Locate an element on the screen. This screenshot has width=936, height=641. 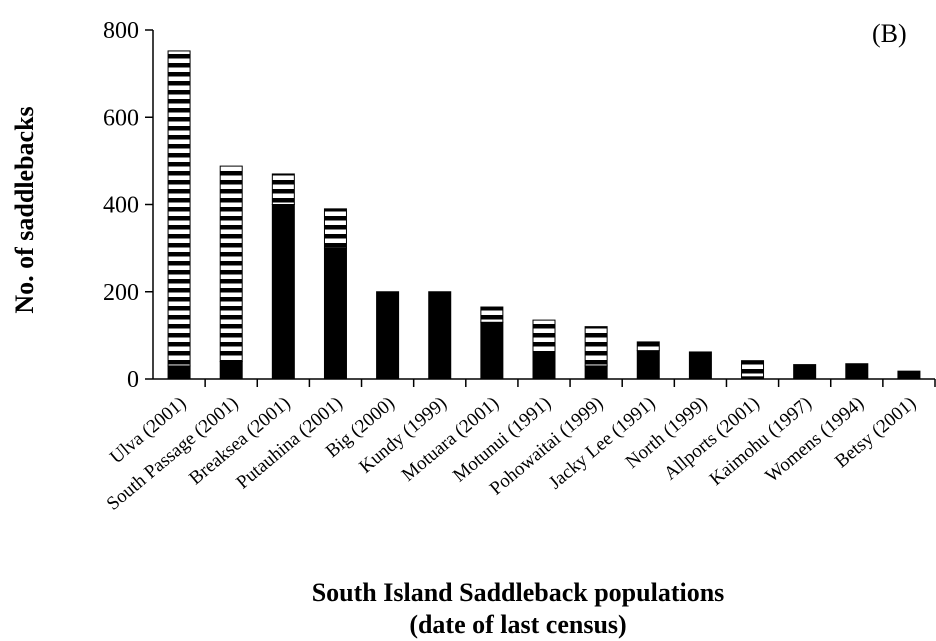
y-tick-label-3: 600 is located at coordinates (121, 118).